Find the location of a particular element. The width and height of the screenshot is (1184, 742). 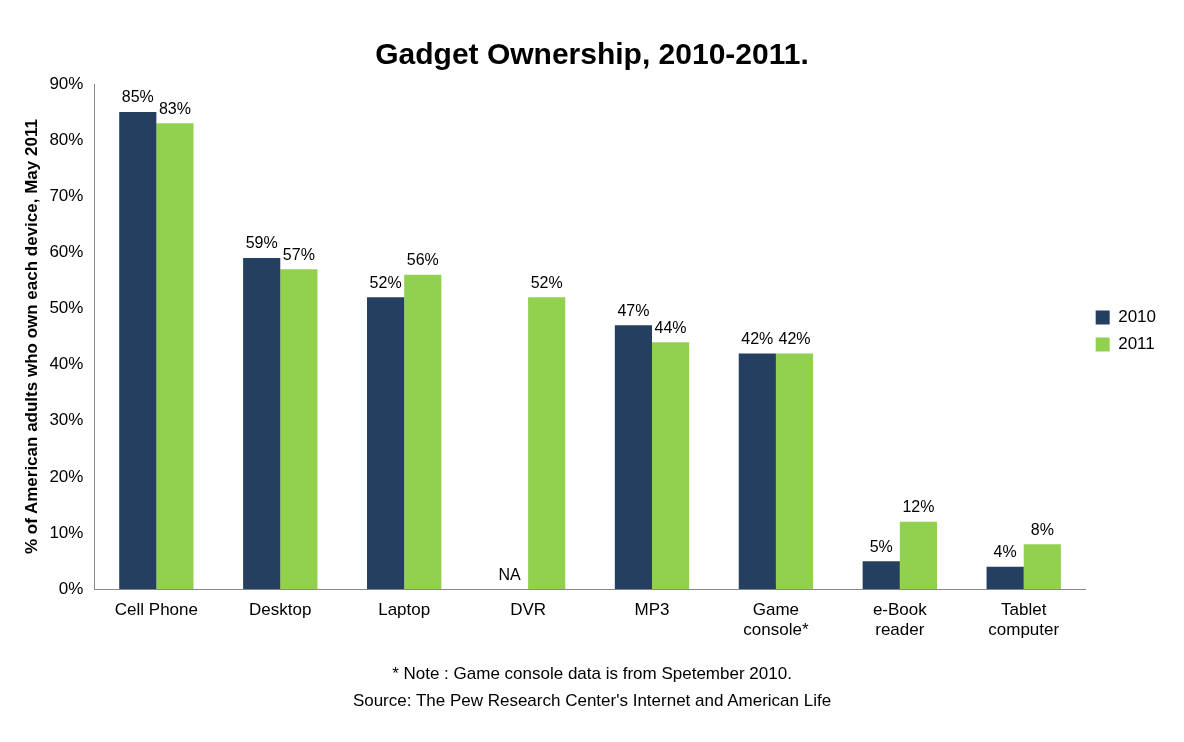

y-tick-label: 90% is located at coordinates (66, 83).